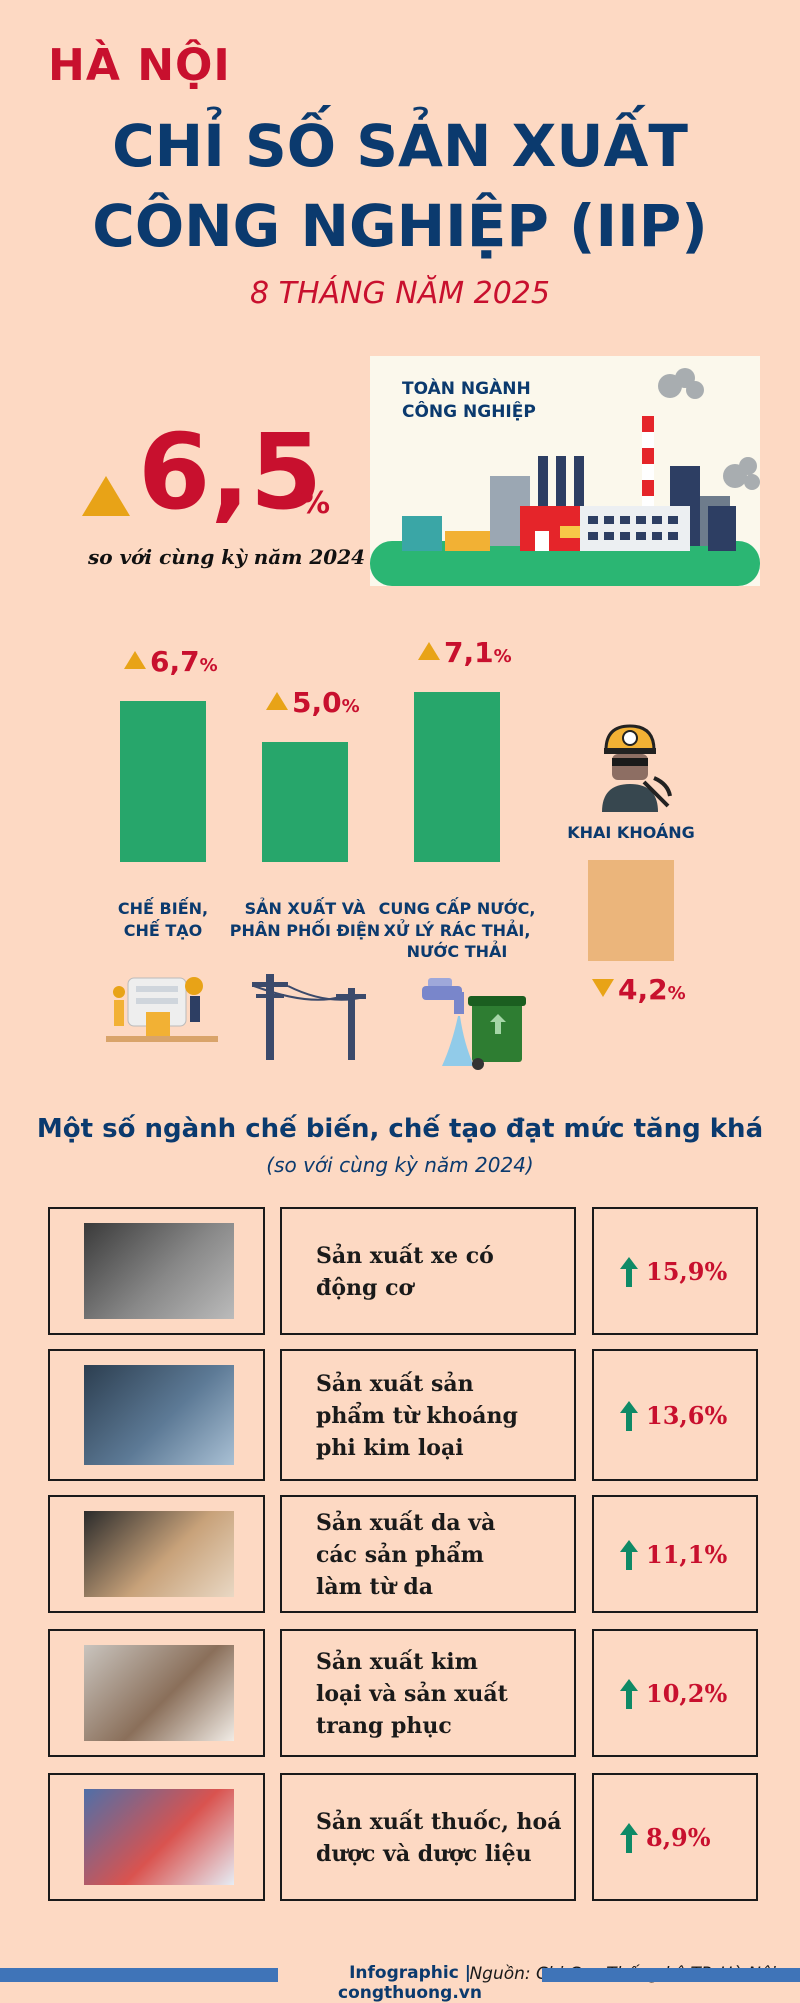  I want to click on bar-value-label-3: 7,1%, so click(465, 652).